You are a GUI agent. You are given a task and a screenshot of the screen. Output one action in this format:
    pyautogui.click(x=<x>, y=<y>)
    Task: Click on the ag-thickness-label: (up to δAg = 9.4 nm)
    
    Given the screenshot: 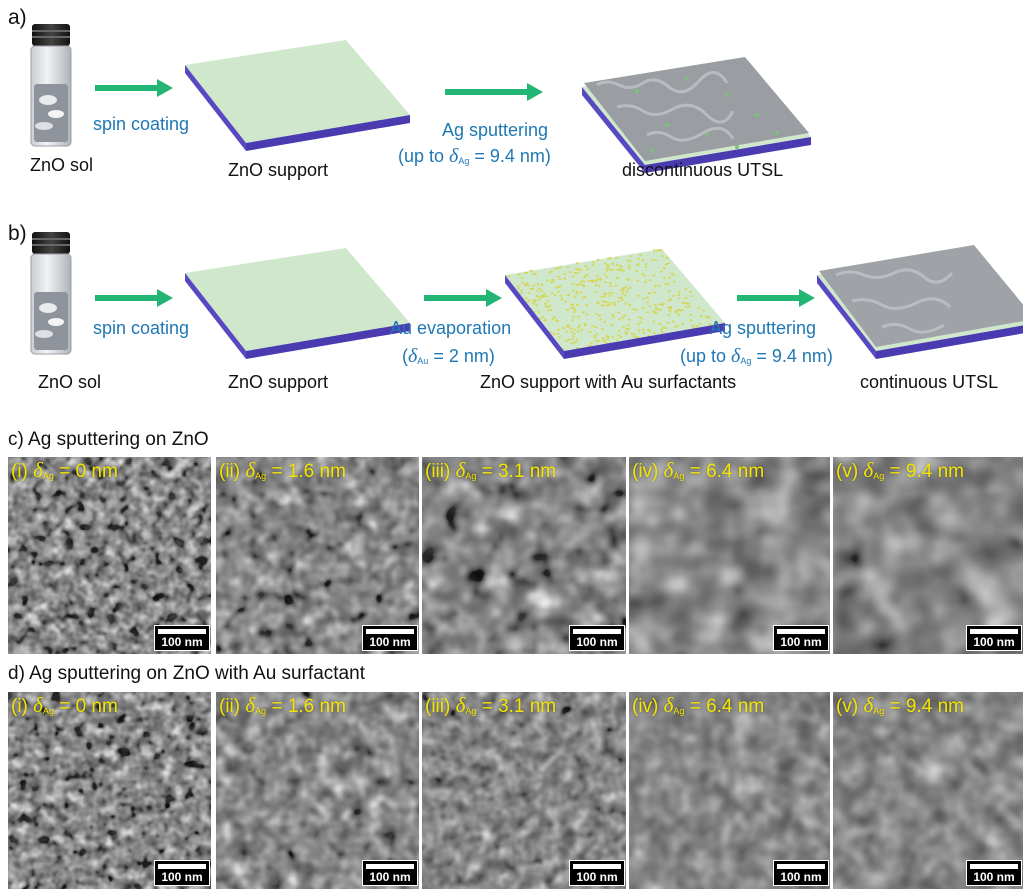 What is the action you would take?
    pyautogui.click(x=474, y=156)
    